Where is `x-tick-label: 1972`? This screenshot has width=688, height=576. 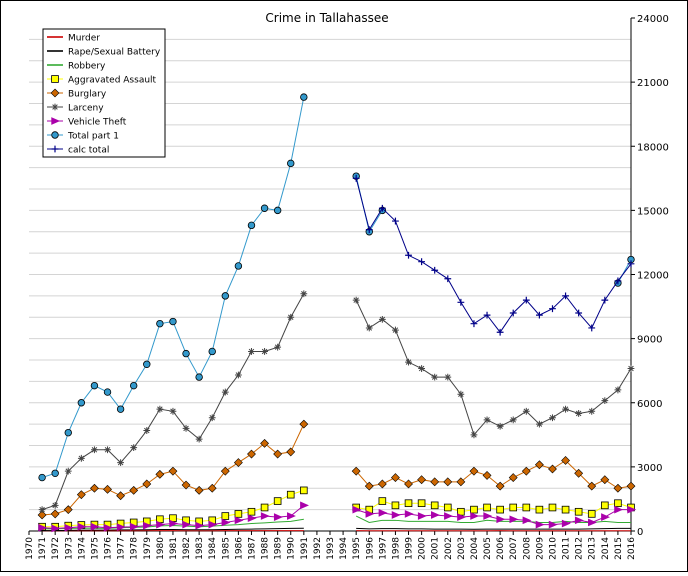
x-tick-label: 1972 is located at coordinates (56, 548).